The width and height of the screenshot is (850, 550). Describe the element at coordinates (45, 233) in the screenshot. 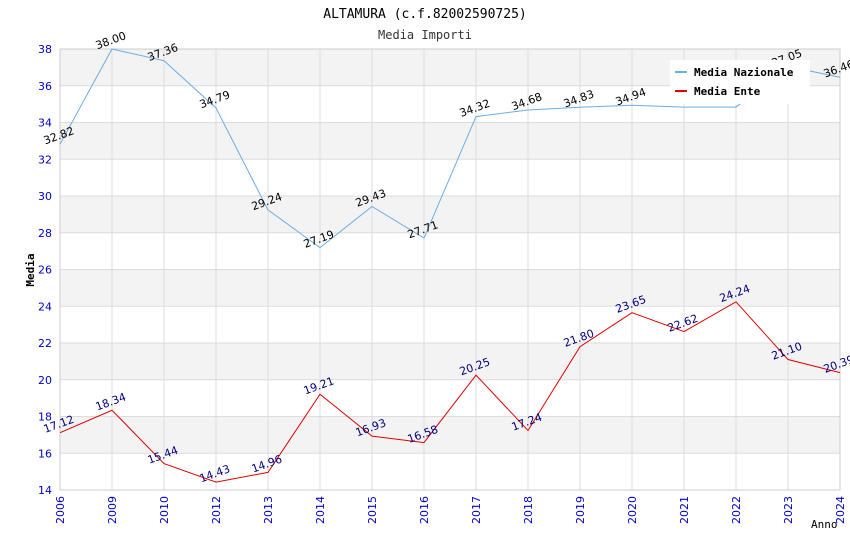

I see `y-tick-label: 28` at that location.